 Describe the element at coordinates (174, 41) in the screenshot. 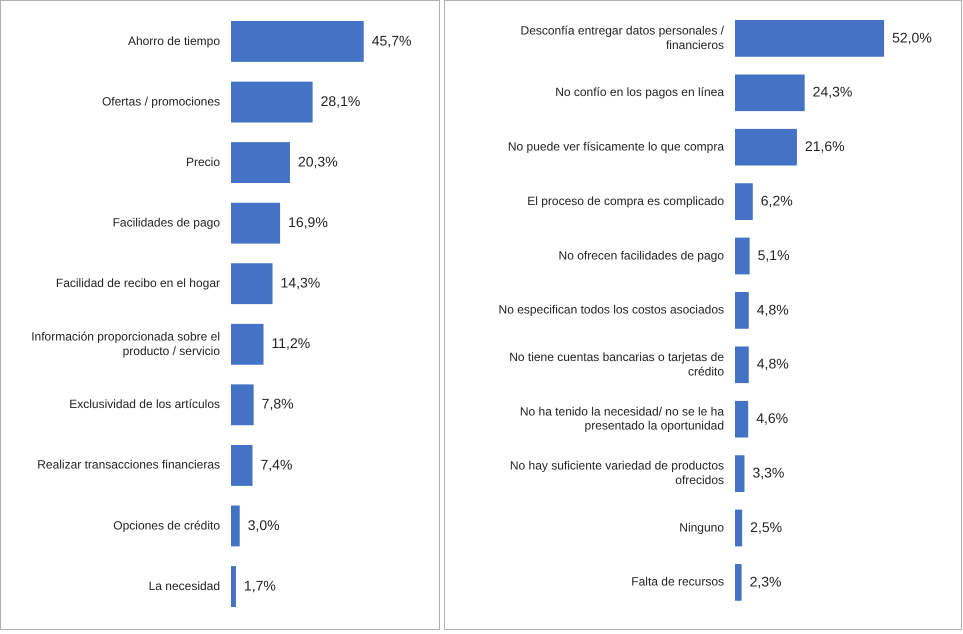

I see `y-tick-label: Ahorro de tiempo` at that location.